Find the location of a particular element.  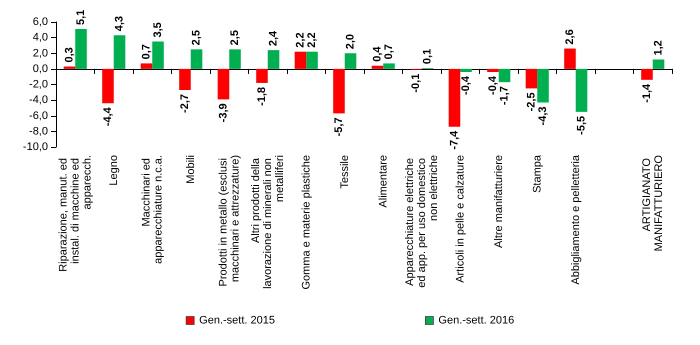

data-label: -5,5 is located at coordinates (582, 125).